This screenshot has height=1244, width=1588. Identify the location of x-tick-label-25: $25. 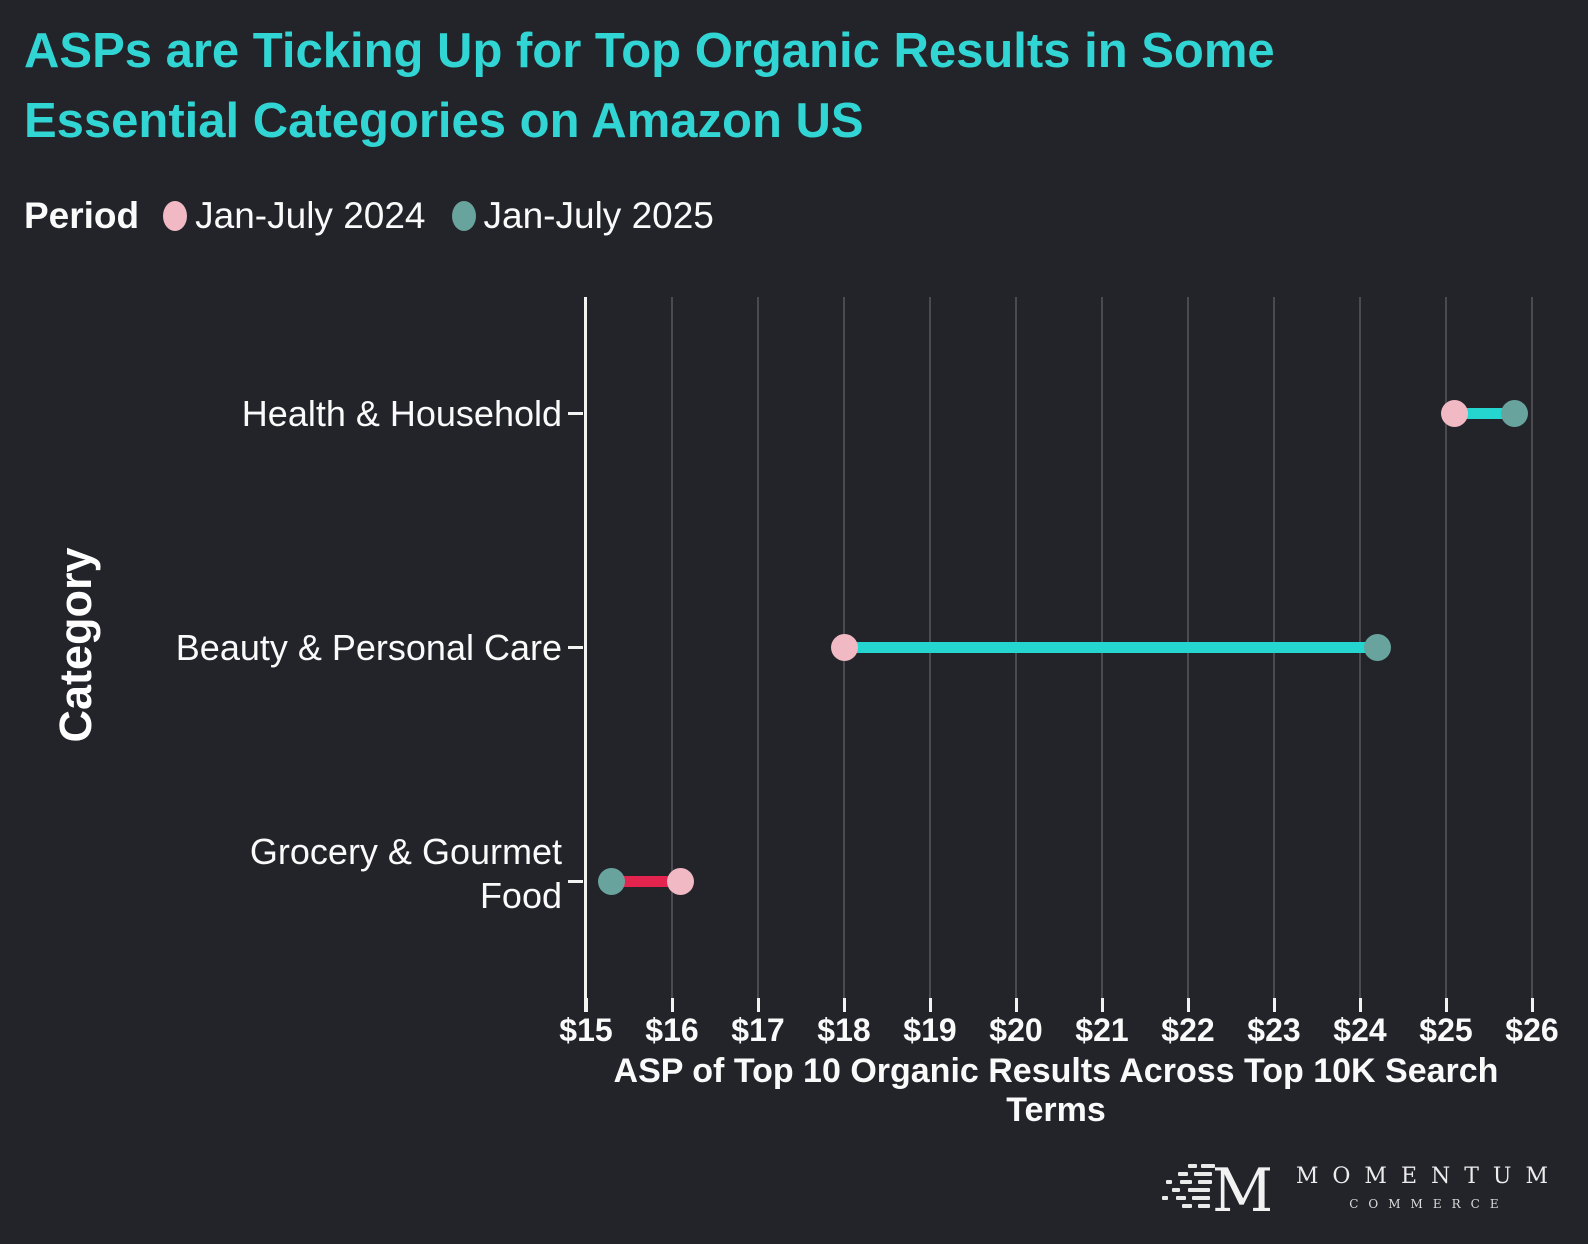
(1446, 1030).